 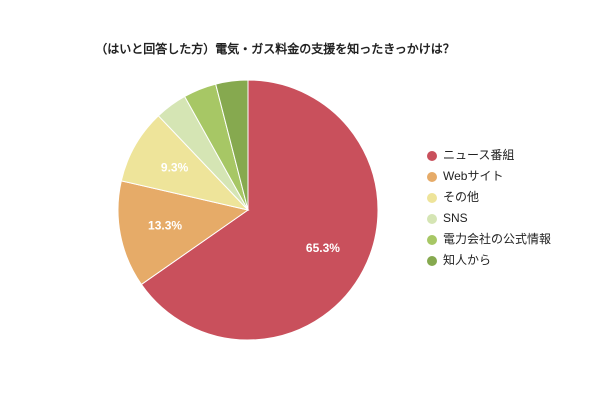 What do you see at coordinates (275, 48) in the screenshot?
I see `chart-title: （はいと回答した方）電気・ガス料金の支援を知ったきっかけは？` at bounding box center [275, 48].